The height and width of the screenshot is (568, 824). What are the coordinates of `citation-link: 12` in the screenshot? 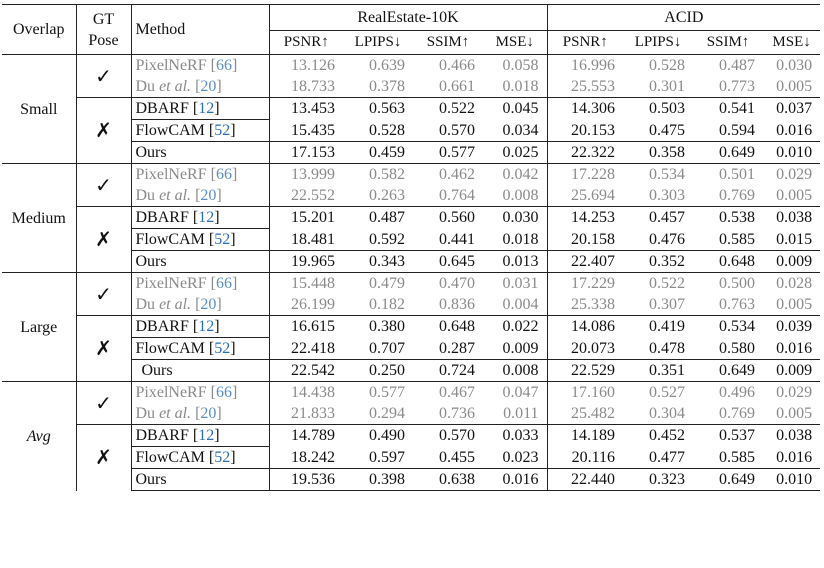 It's located at (206, 217).